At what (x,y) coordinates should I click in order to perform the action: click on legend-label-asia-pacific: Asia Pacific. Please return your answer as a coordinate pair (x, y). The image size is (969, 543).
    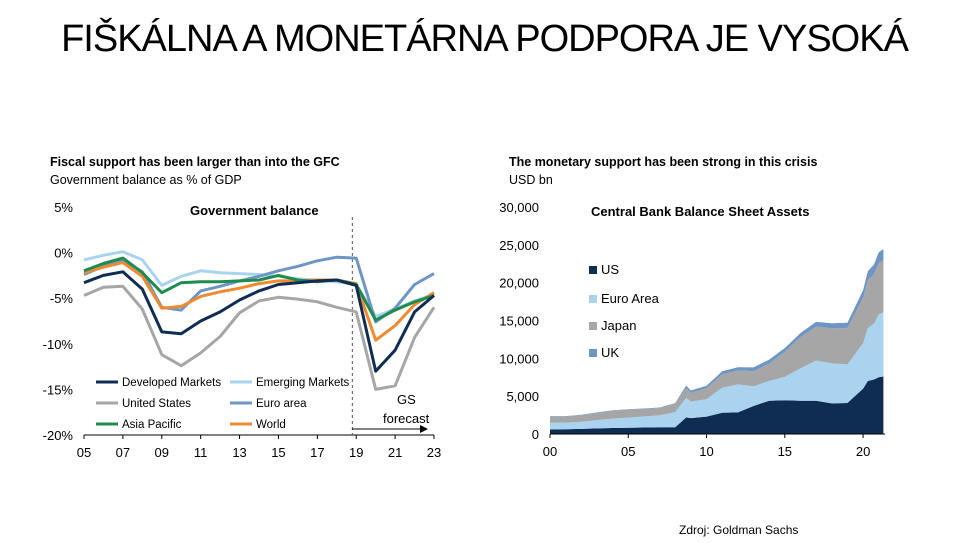
    Looking at the image, I should click on (152, 425).